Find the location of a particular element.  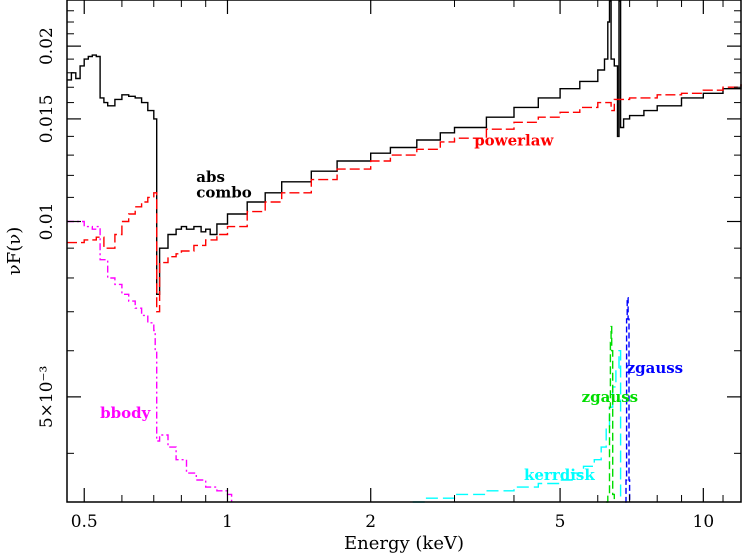

series-bbody-line is located at coordinates (150, 361).